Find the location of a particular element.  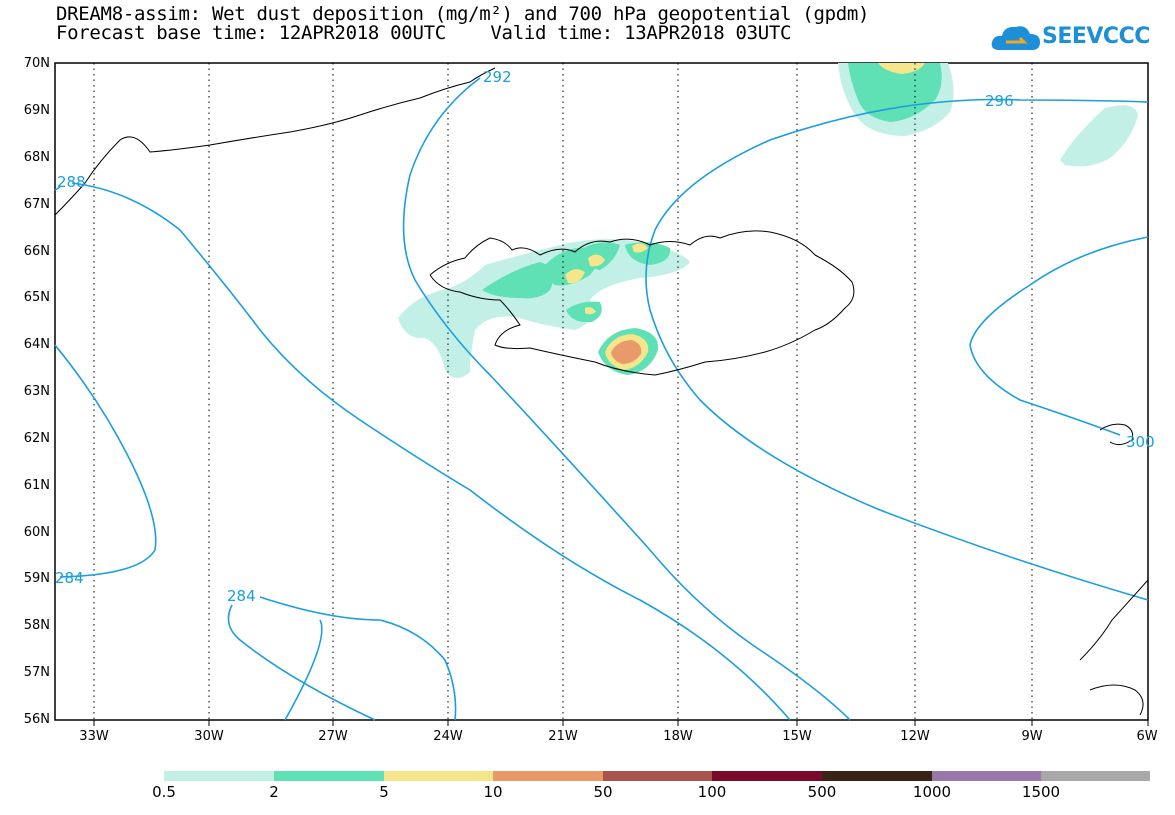

lat-label: 66N is located at coordinates (36, 251).